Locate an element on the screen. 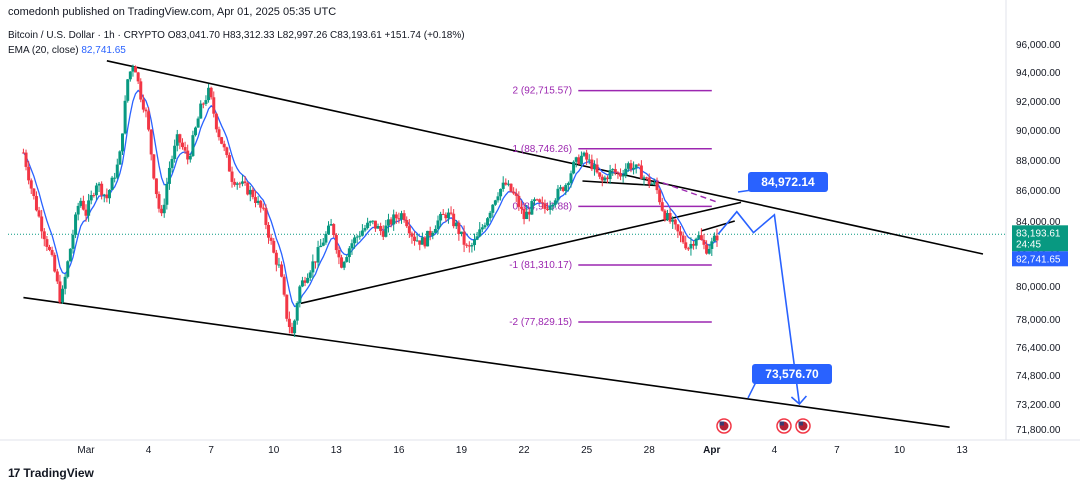 The height and width of the screenshot is (488, 1080). time-axis: Mar 4 7 10 13 16 19 22 25 28 Apr 4 7 10 13 is located at coordinates (522, 450).